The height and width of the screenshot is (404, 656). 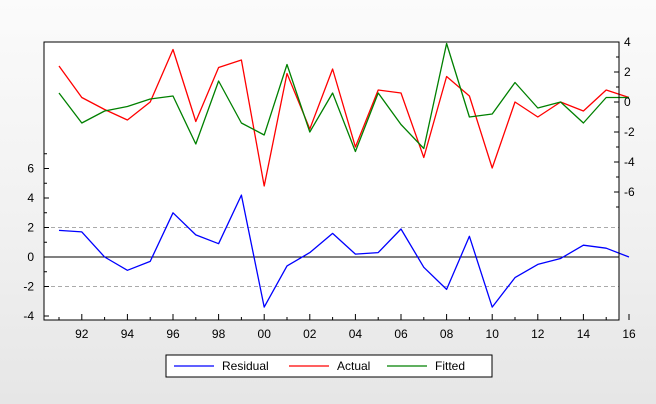 What do you see at coordinates (627, 72) in the screenshot?
I see `right-tick-label: 2` at bounding box center [627, 72].